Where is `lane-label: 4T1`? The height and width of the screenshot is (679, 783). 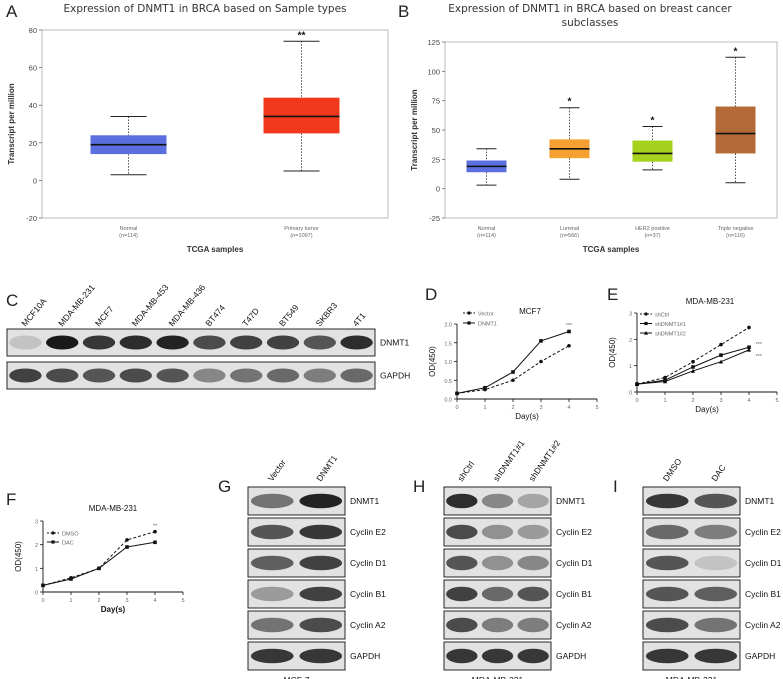
lane-label: 4T1 is located at coordinates (358, 319).